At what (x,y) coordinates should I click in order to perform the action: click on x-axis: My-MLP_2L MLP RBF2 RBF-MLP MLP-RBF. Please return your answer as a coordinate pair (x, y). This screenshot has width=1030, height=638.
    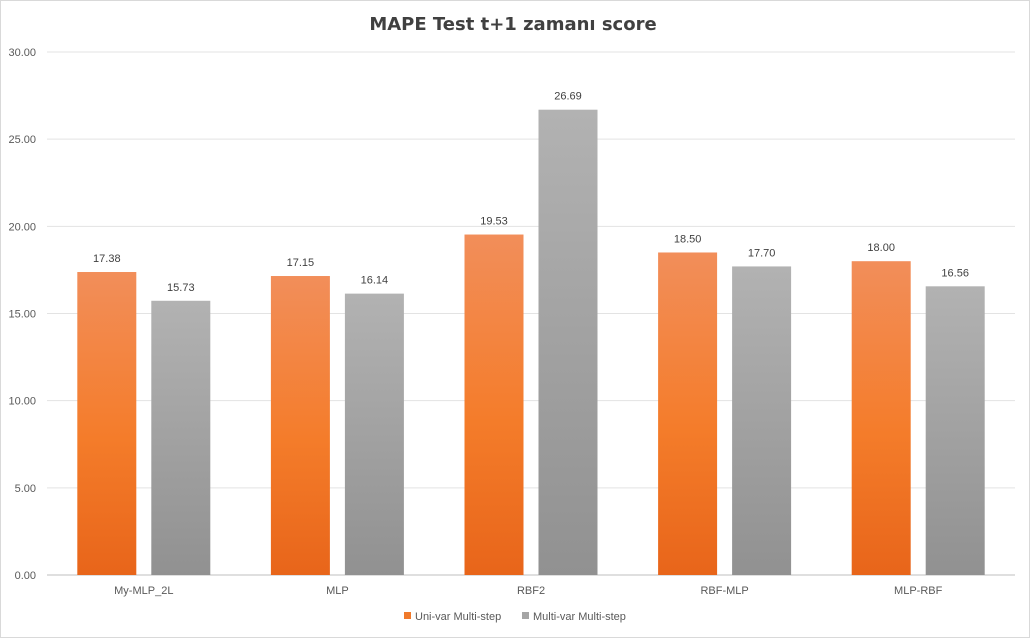
    Looking at the image, I should click on (528, 591).